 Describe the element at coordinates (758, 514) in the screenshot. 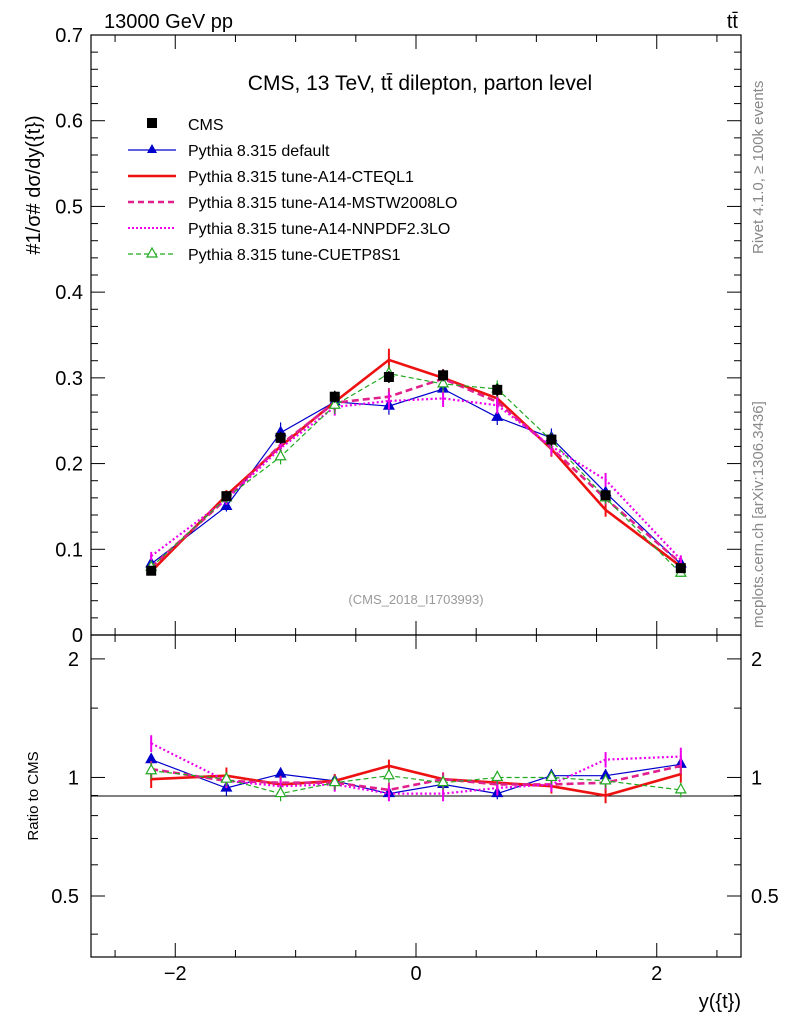

I see `mcplots-reference-label: mcplots.cern.ch [arXiv:1306.3436]` at that location.